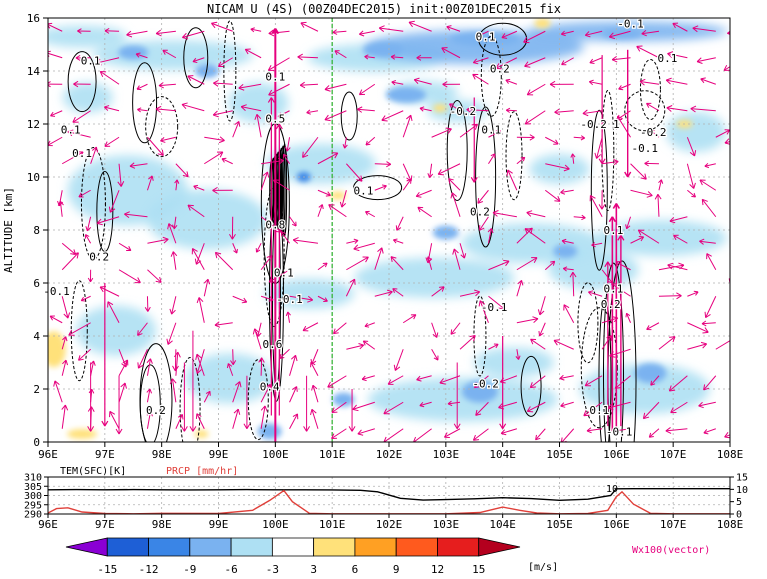 This screenshot has height=579, width=767. I want to click on sub-x-tick-label: 103E, so click(446, 524).